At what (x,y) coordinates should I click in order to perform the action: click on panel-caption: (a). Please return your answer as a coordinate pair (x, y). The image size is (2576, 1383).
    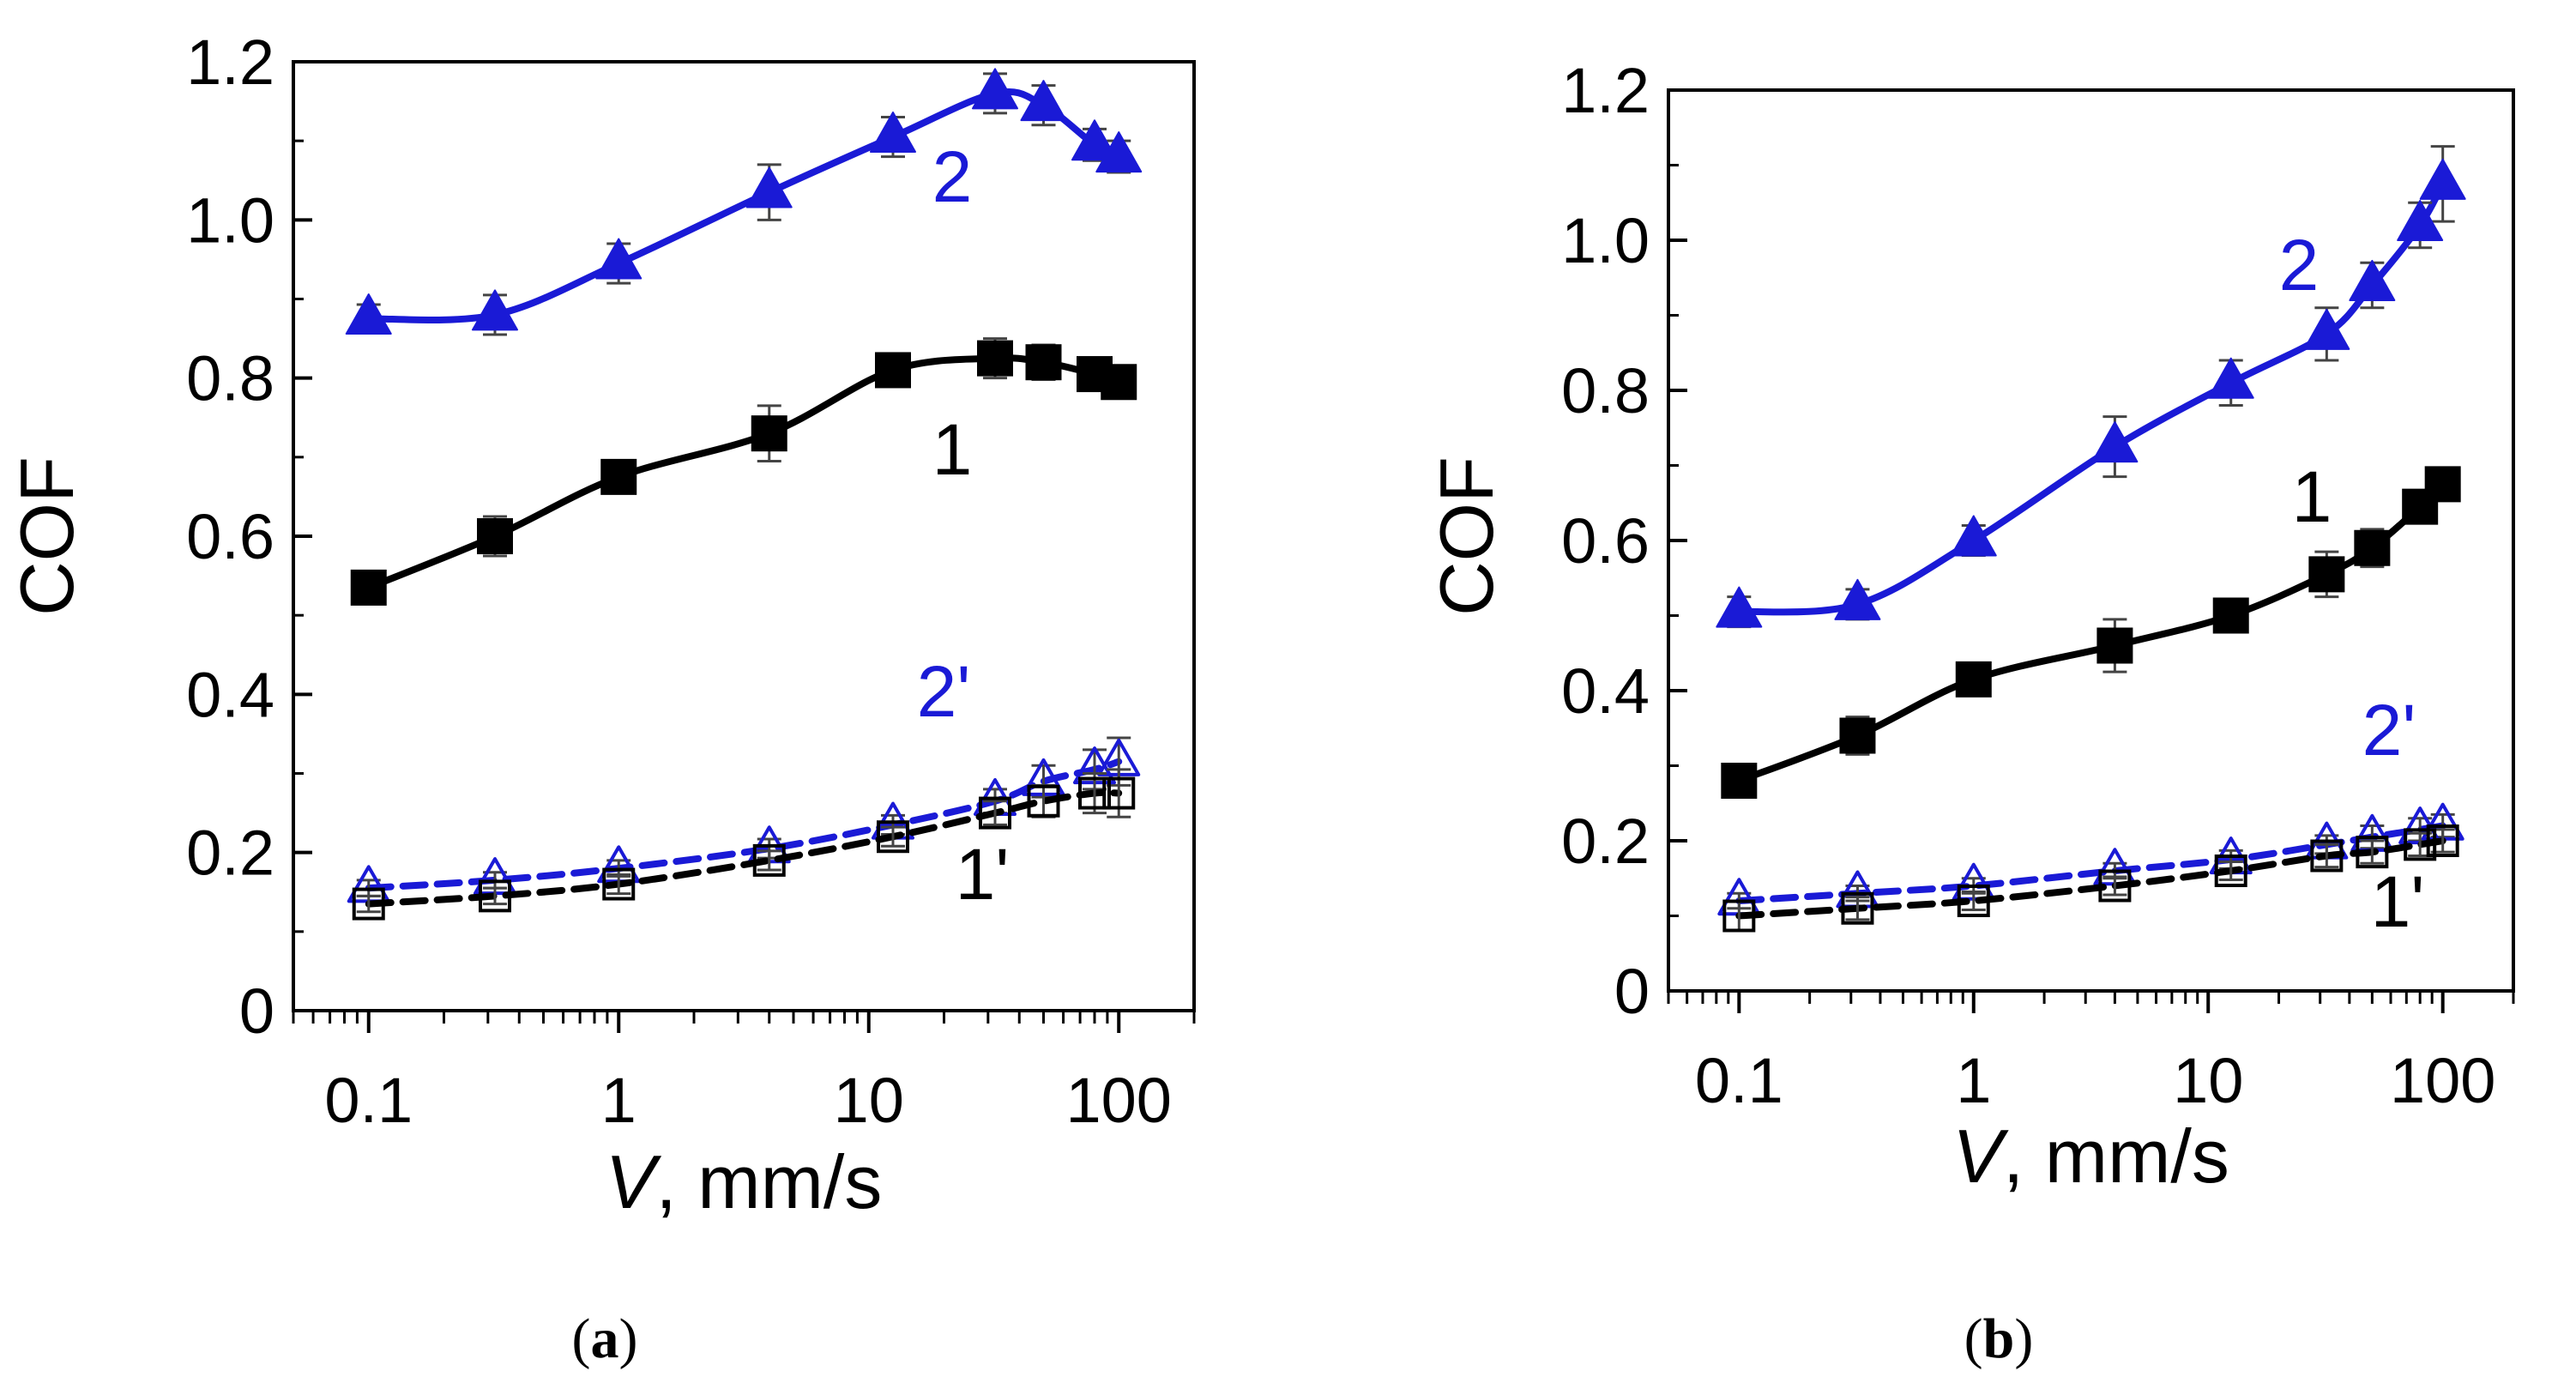
    Looking at the image, I should click on (605, 1339).